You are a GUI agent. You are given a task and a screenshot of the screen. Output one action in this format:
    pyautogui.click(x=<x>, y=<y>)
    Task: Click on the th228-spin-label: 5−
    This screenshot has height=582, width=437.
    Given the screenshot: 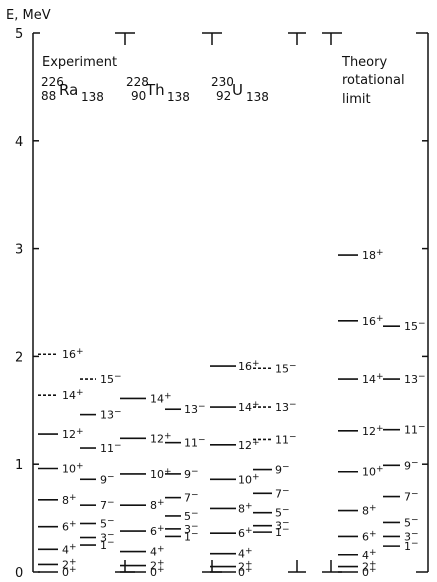 What is the action you would take?
    pyautogui.click(x=191, y=516)
    